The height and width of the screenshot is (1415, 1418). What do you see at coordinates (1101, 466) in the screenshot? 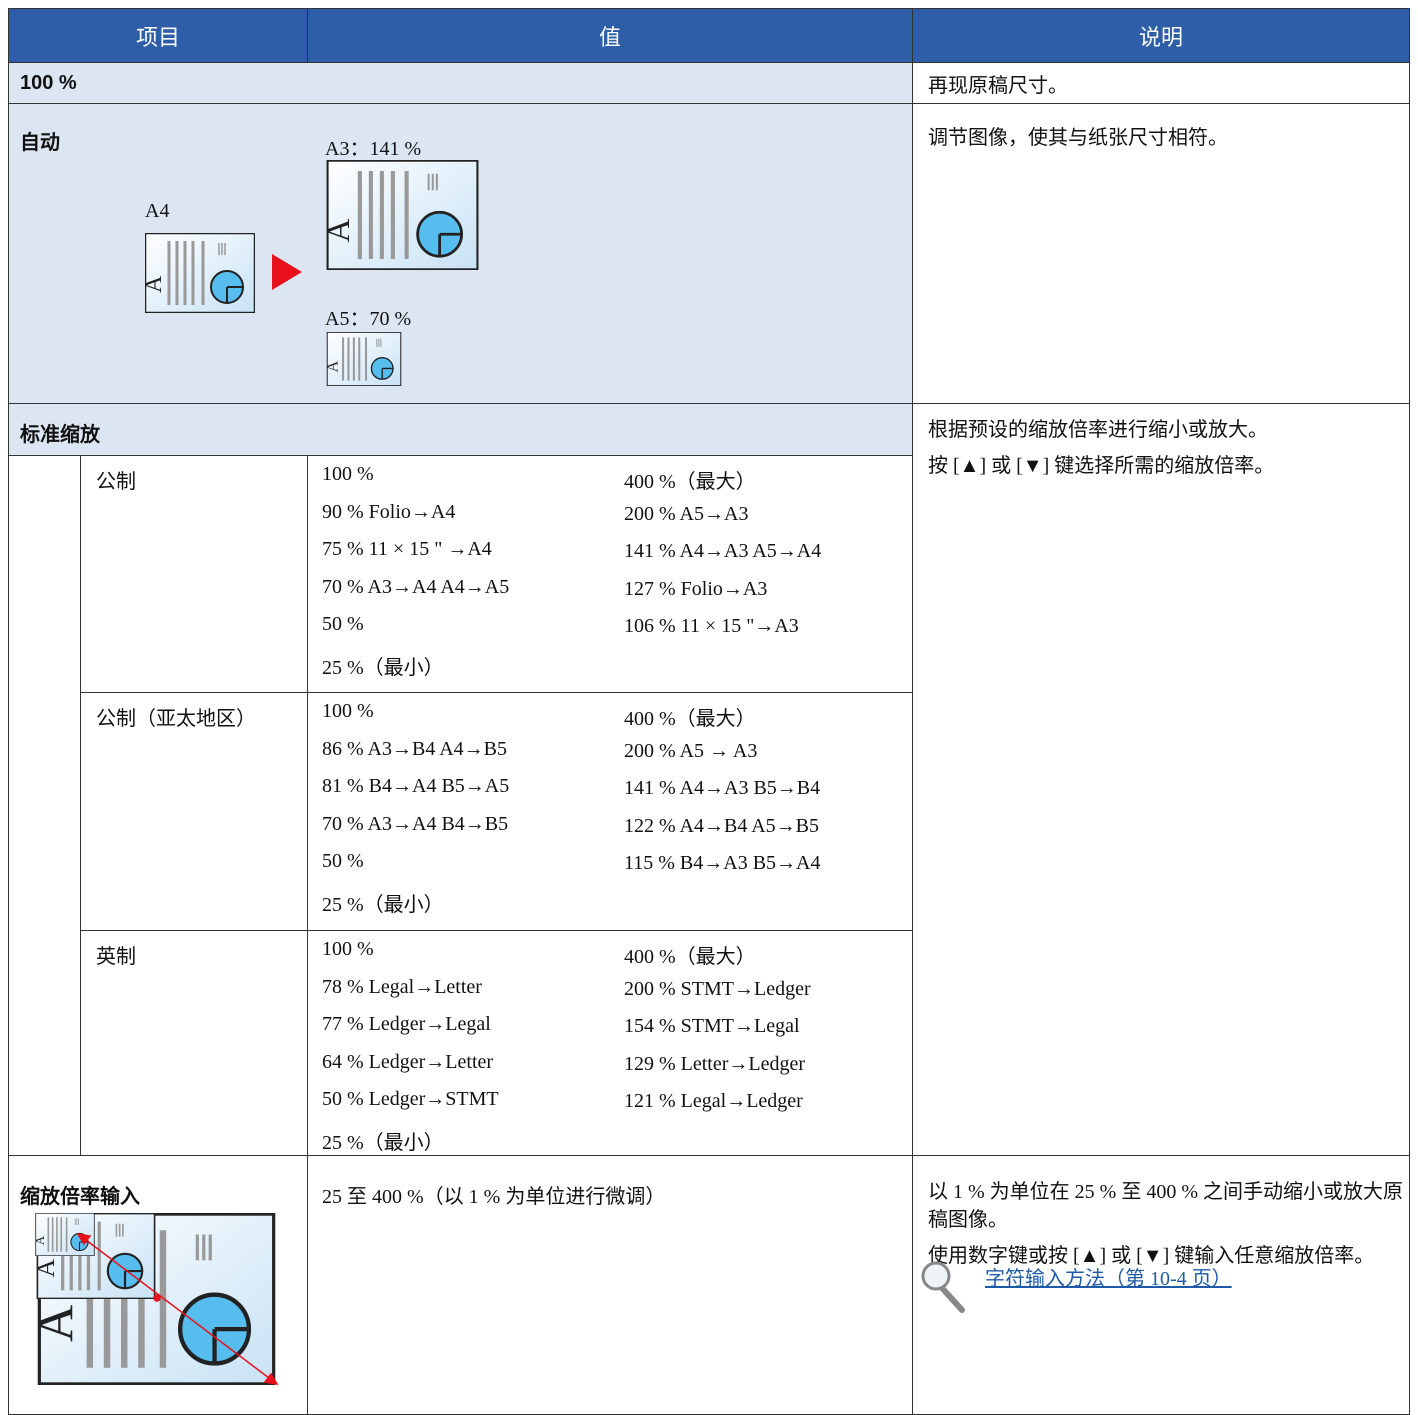
I see `description-line: 按 [▲] 或 [▼] 键选择所需的缩放倍率。` at bounding box center [1101, 466].